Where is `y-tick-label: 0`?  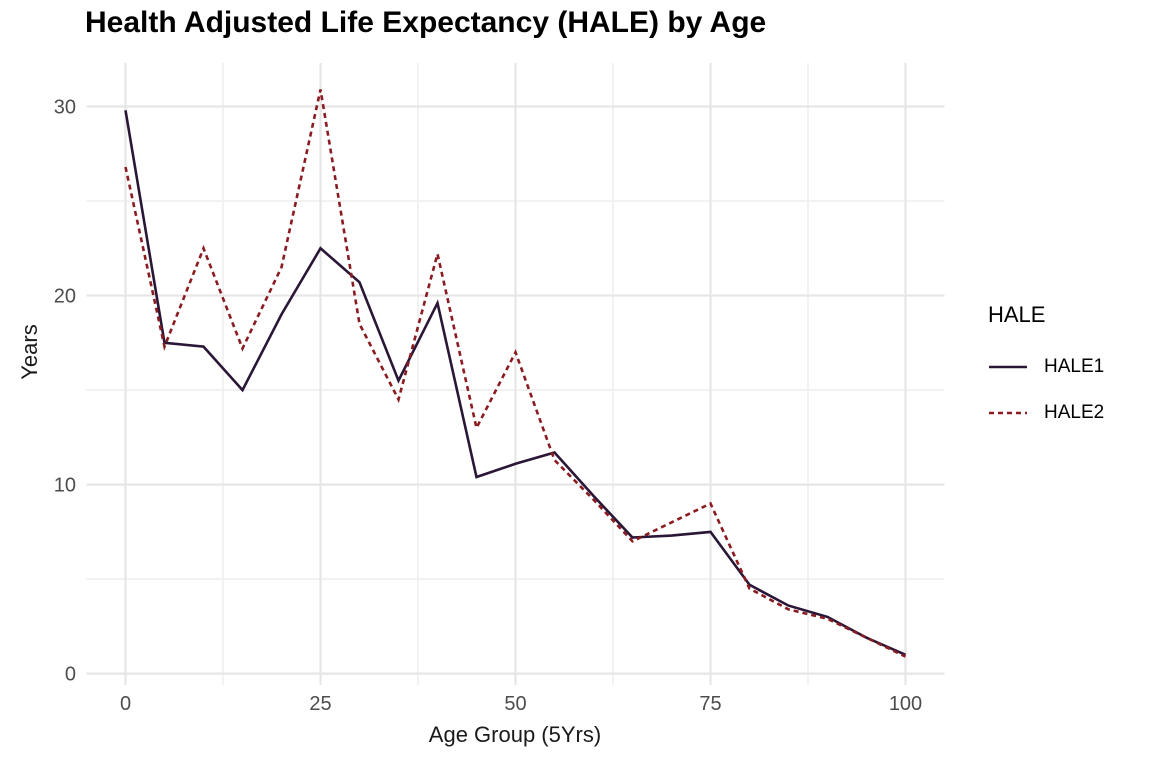
y-tick-label: 0 is located at coordinates (70, 675).